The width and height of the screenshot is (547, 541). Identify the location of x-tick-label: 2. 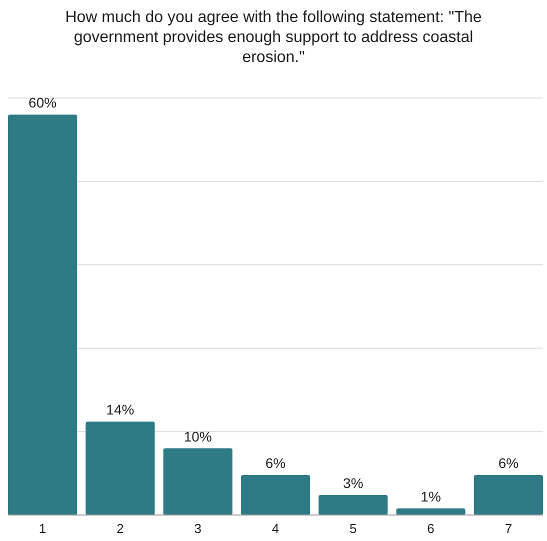
(120, 528).